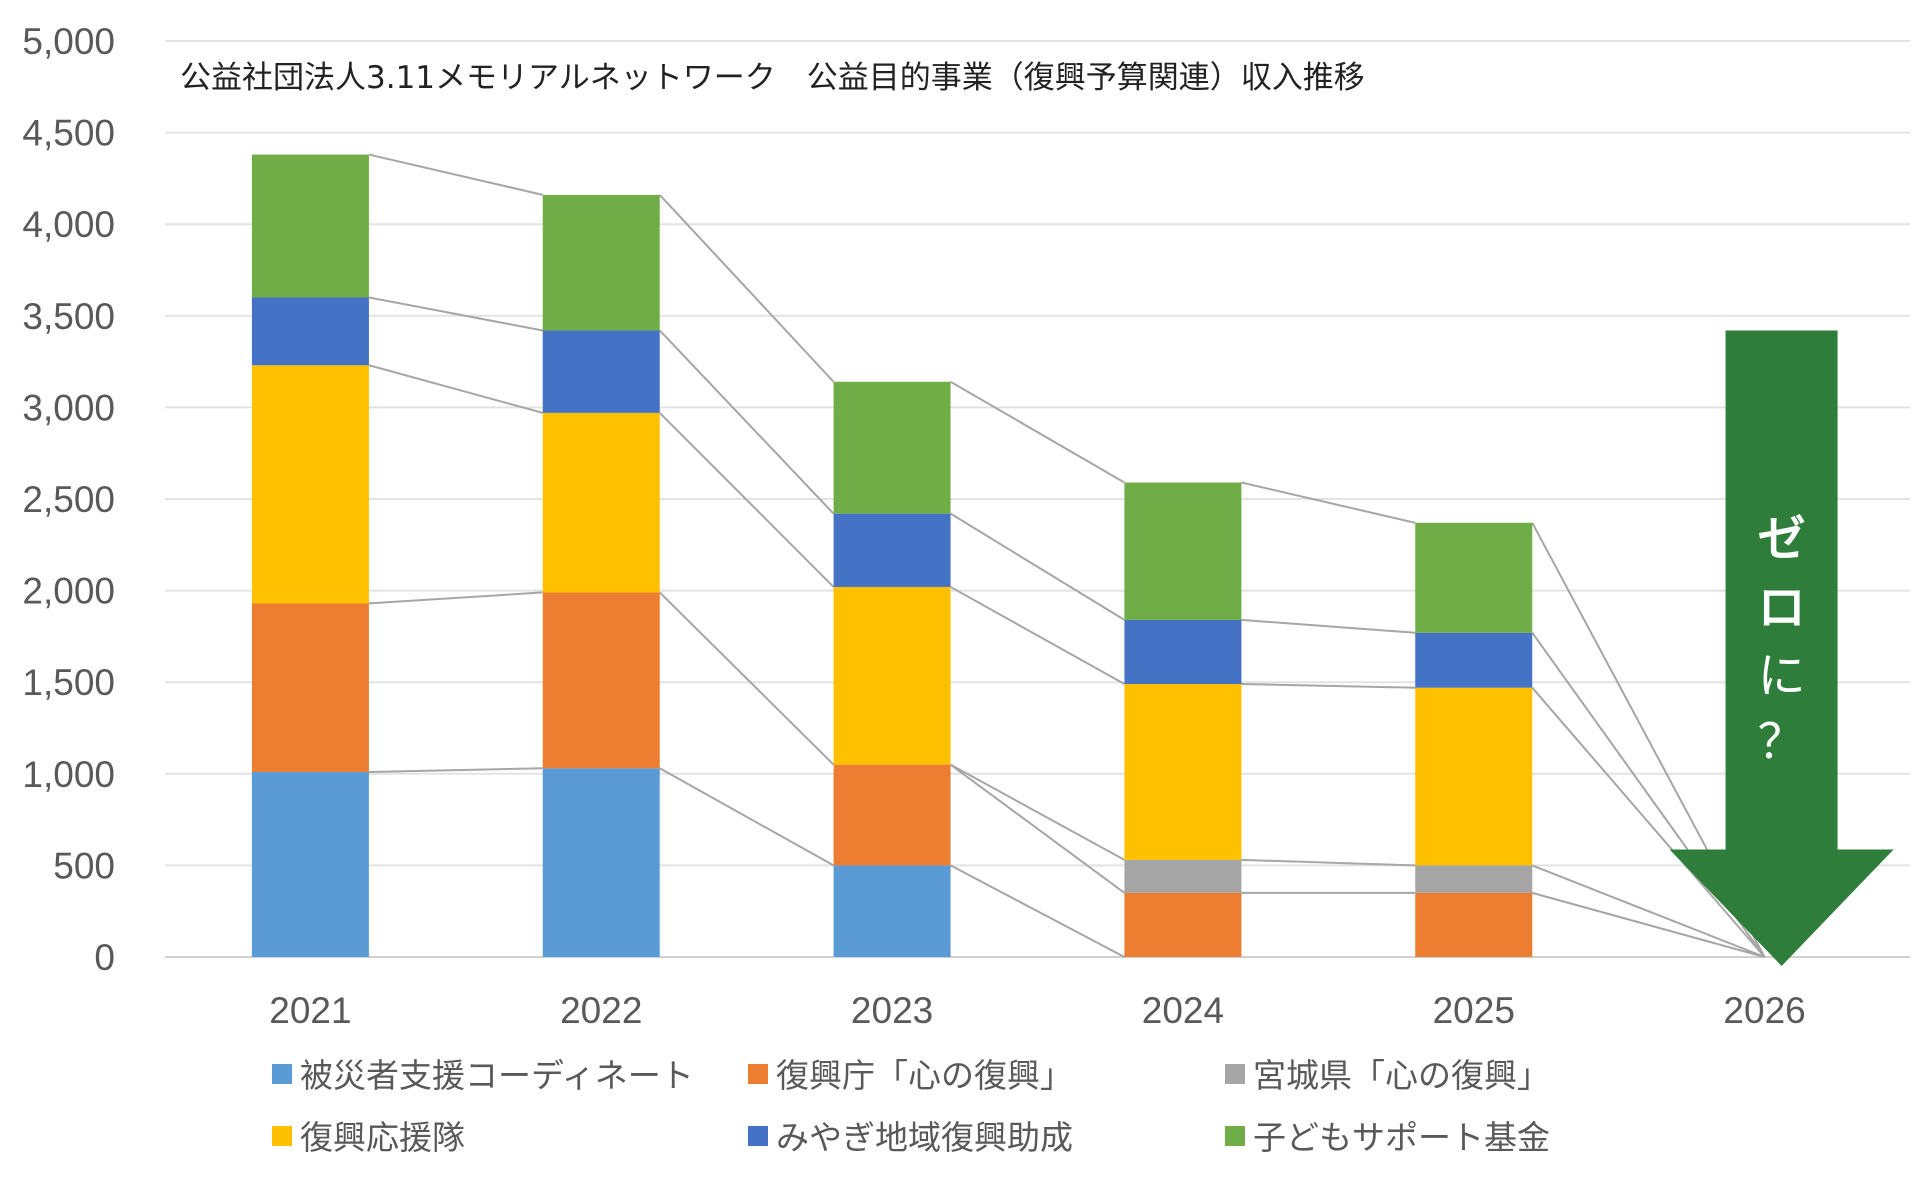 This screenshot has width=1920, height=1180. What do you see at coordinates (84, 865) in the screenshot?
I see `y-tick-label: 500` at bounding box center [84, 865].